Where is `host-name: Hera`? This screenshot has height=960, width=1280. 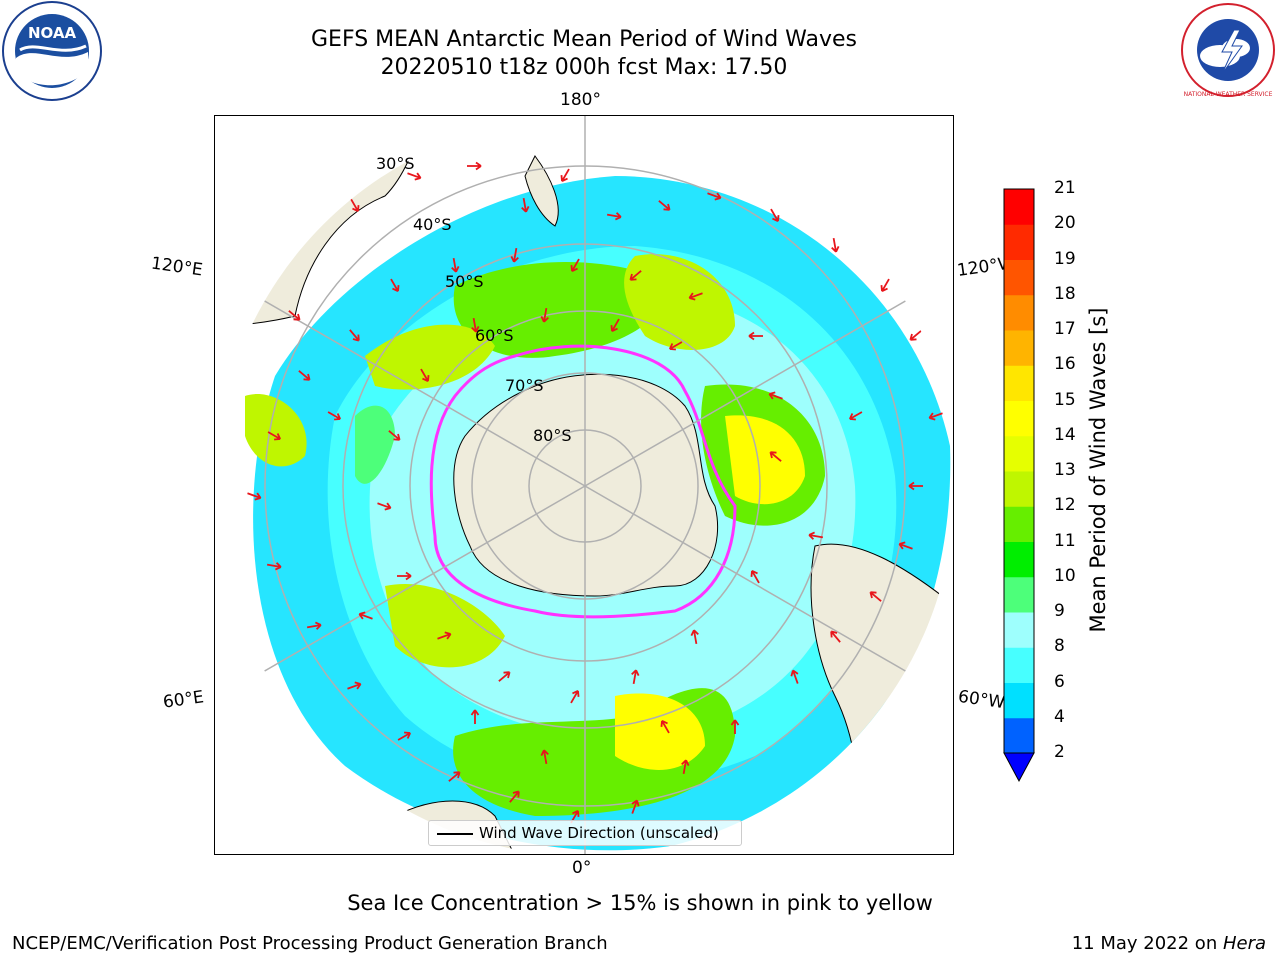
host-name: Hera is located at coordinates (1244, 943).